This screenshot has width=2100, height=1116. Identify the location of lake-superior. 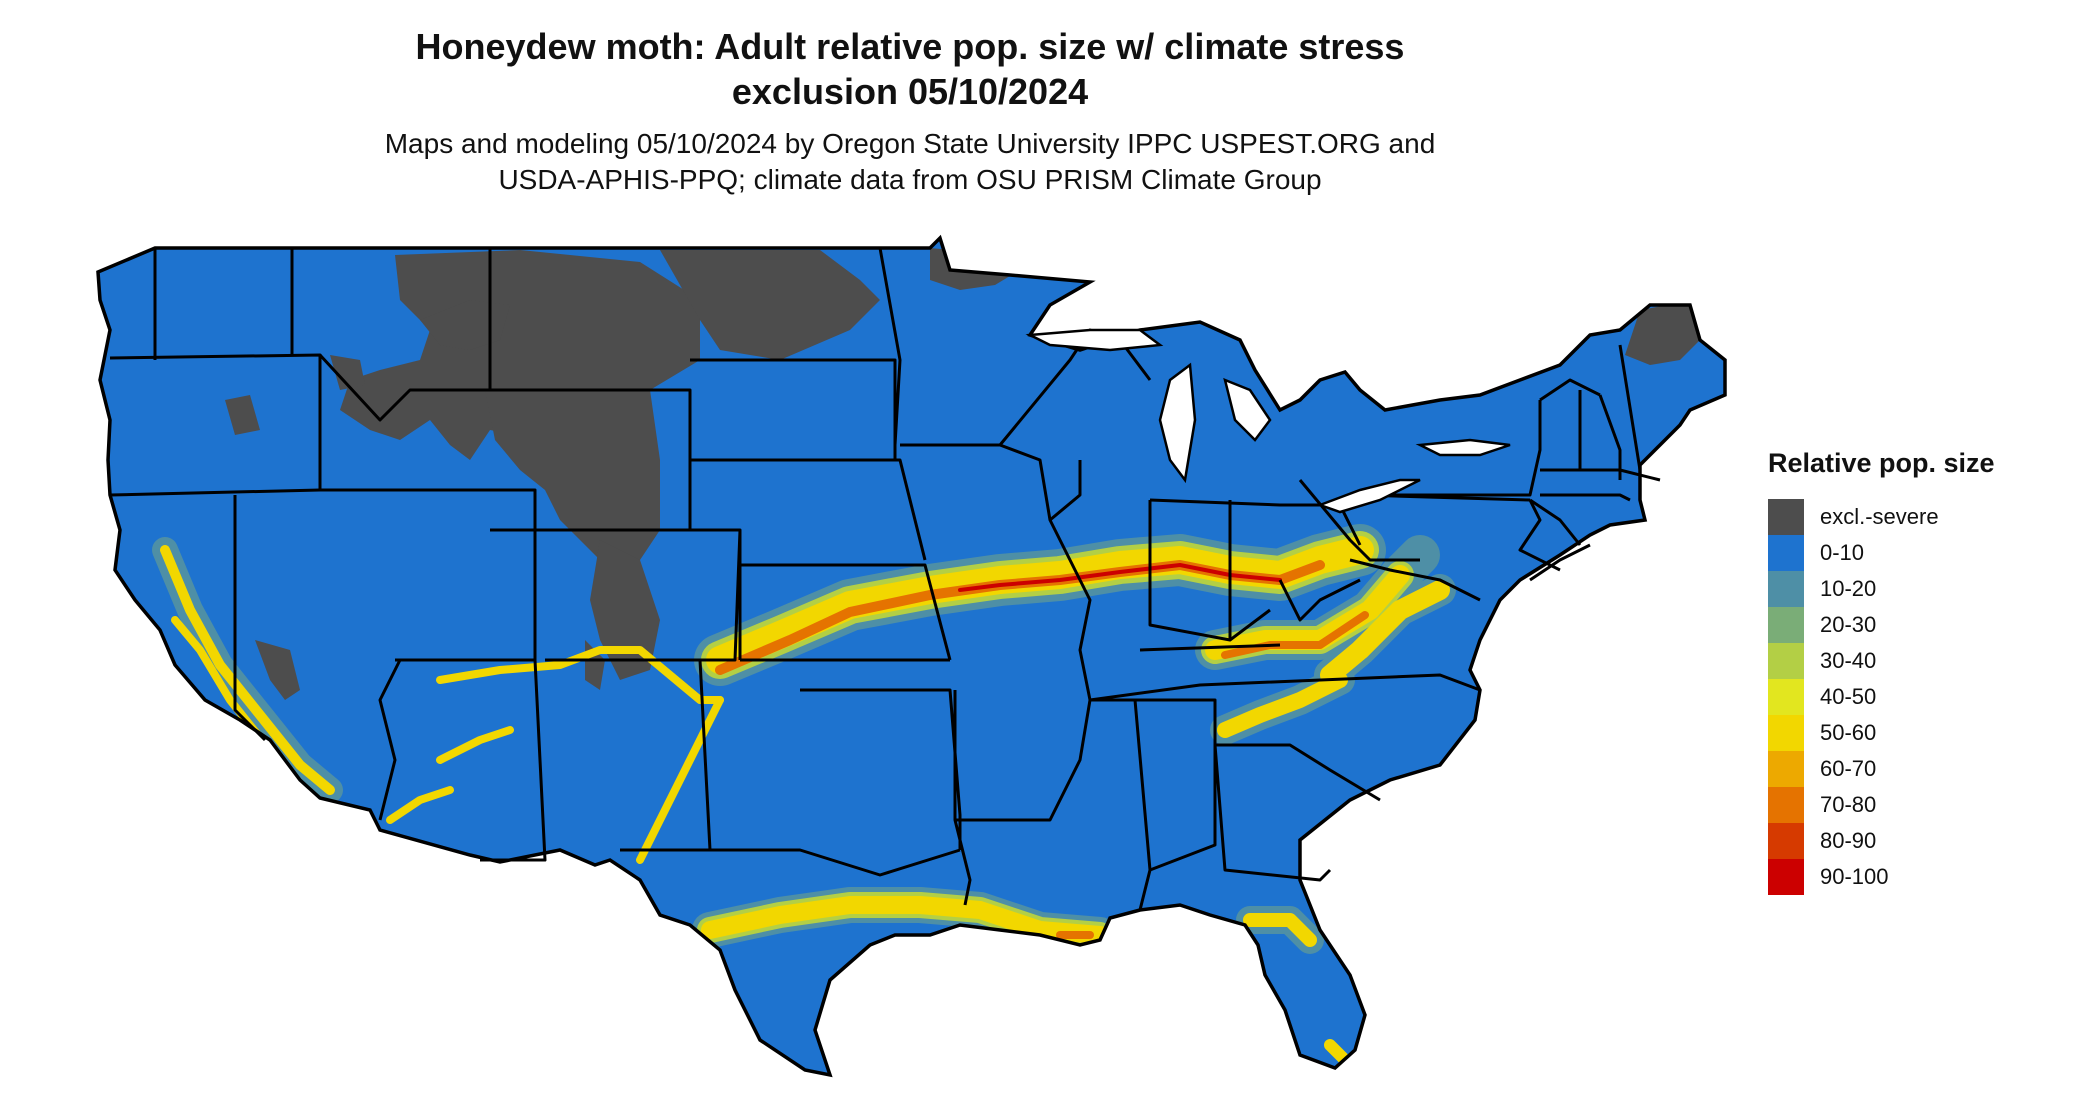
(1094, 340).